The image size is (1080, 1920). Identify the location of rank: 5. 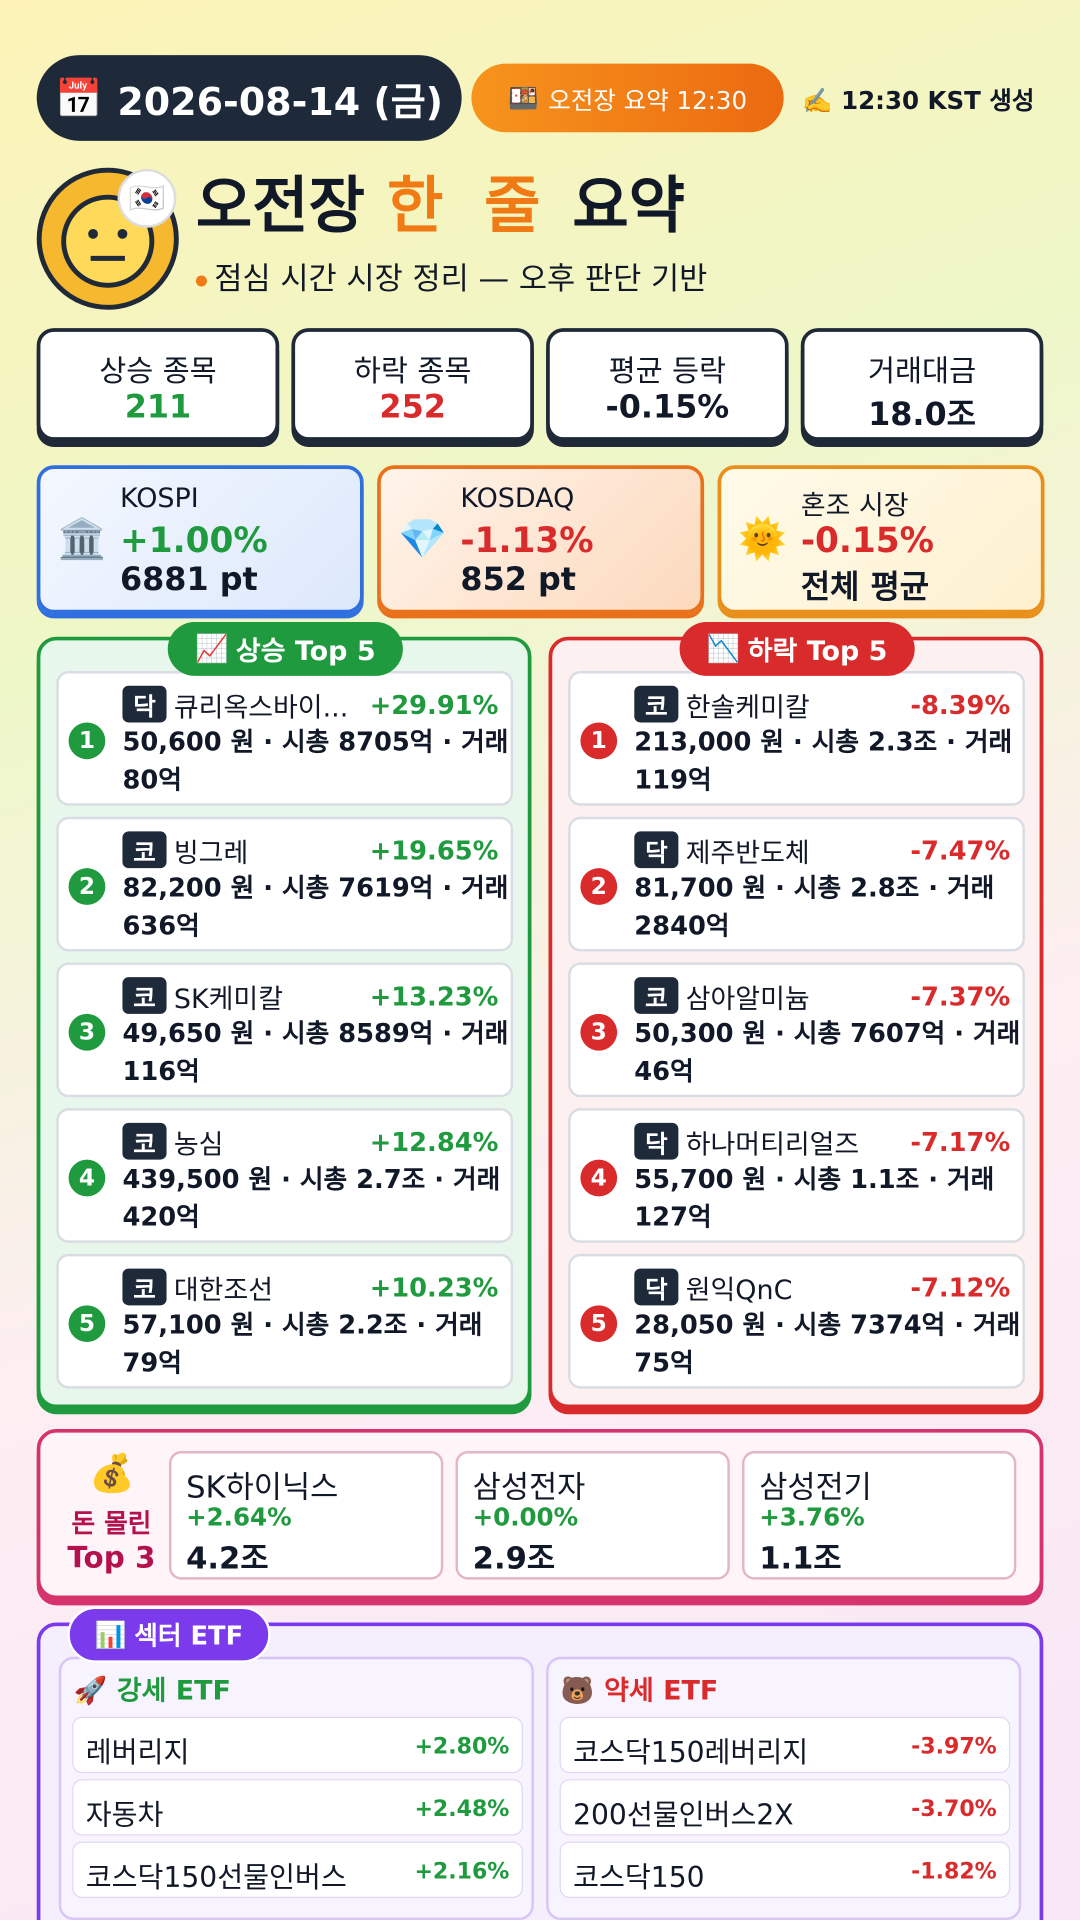
(599, 1324).